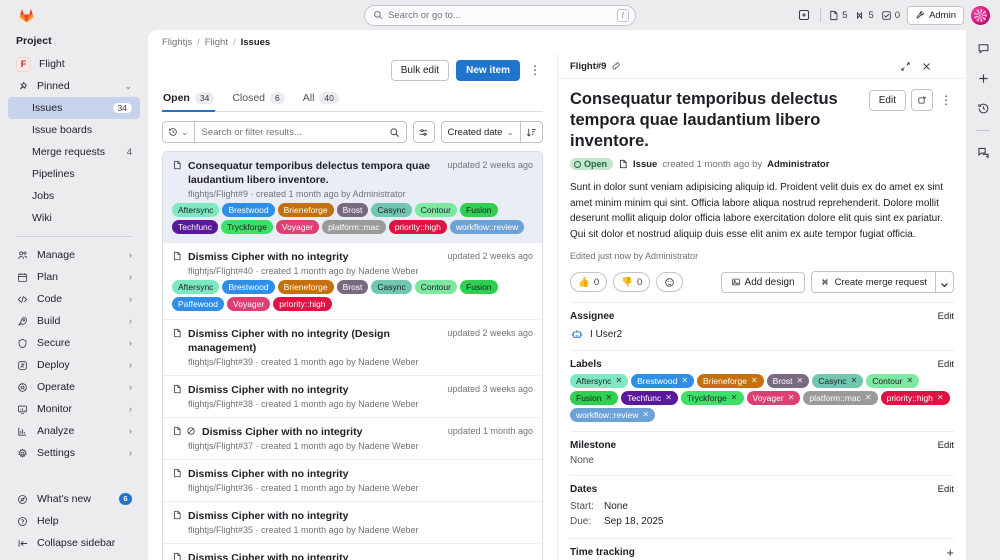  Describe the element at coordinates (74, 499) in the screenshot. I see `sidebar-item-whats-new: What's new 6` at that location.